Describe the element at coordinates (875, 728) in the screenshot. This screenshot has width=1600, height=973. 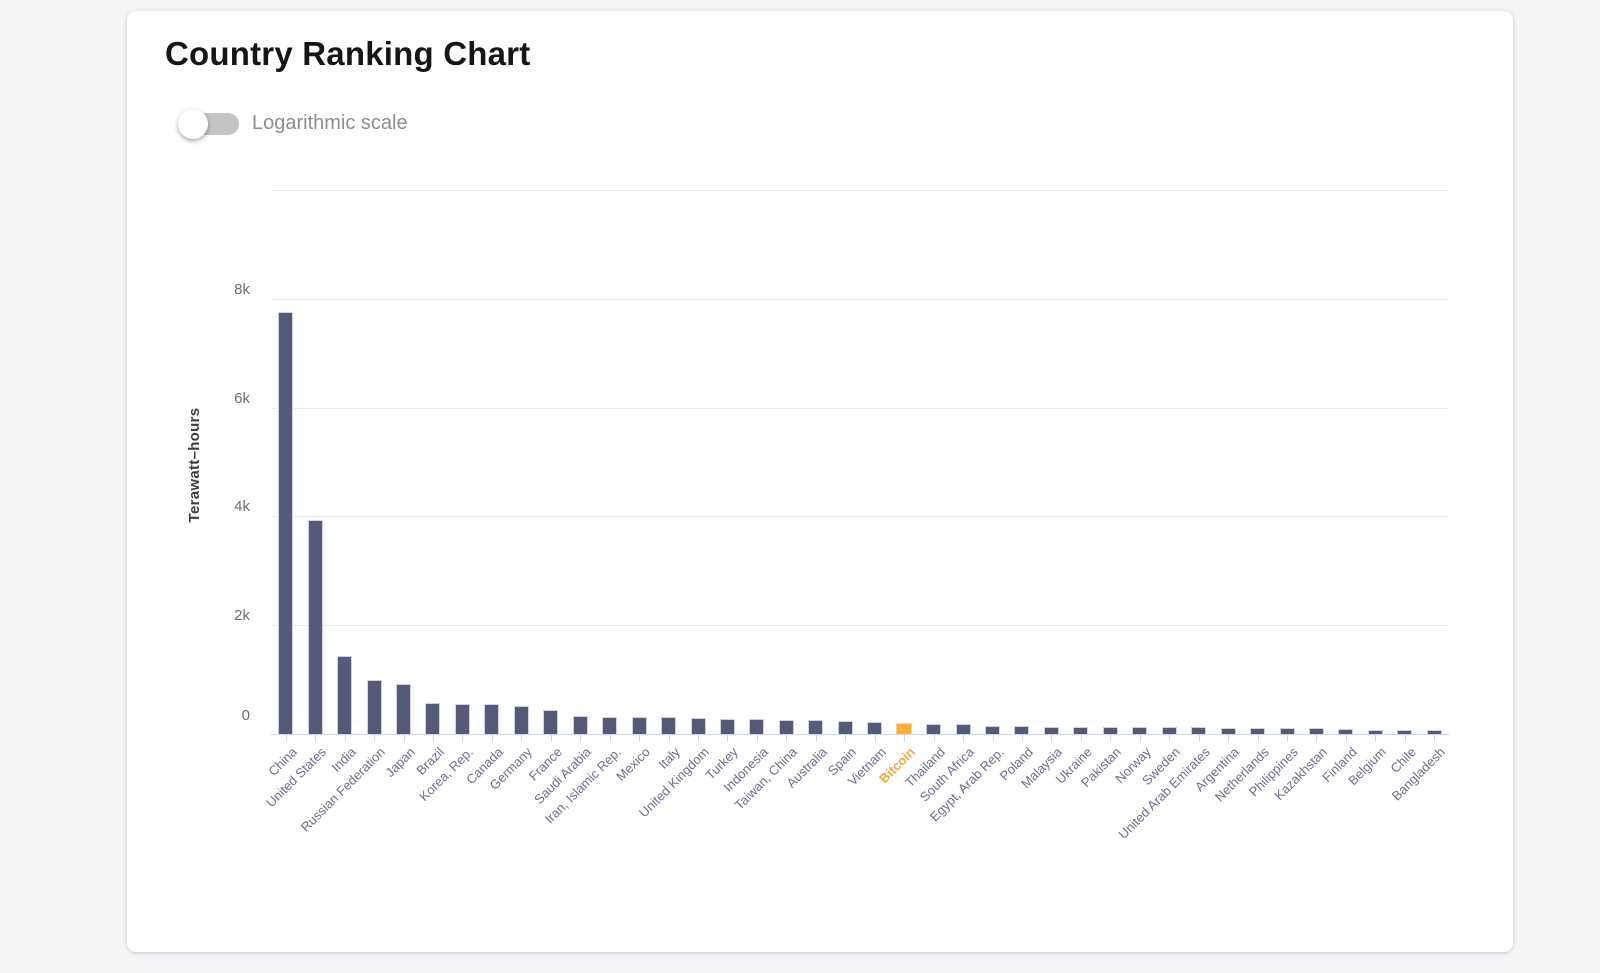
I see `bar-vietnam` at that location.